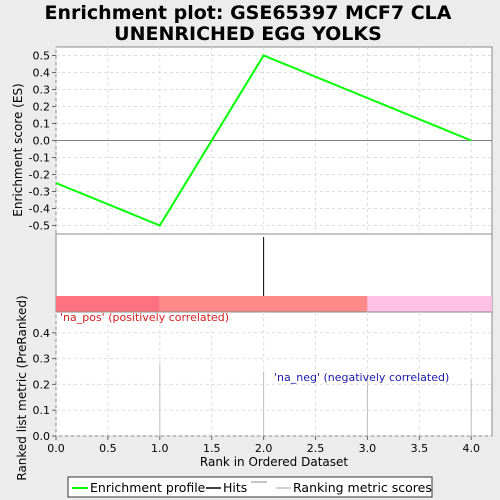  What do you see at coordinates (42, 90) in the screenshot?
I see `es-y-tick-label: 0.3` at bounding box center [42, 90].